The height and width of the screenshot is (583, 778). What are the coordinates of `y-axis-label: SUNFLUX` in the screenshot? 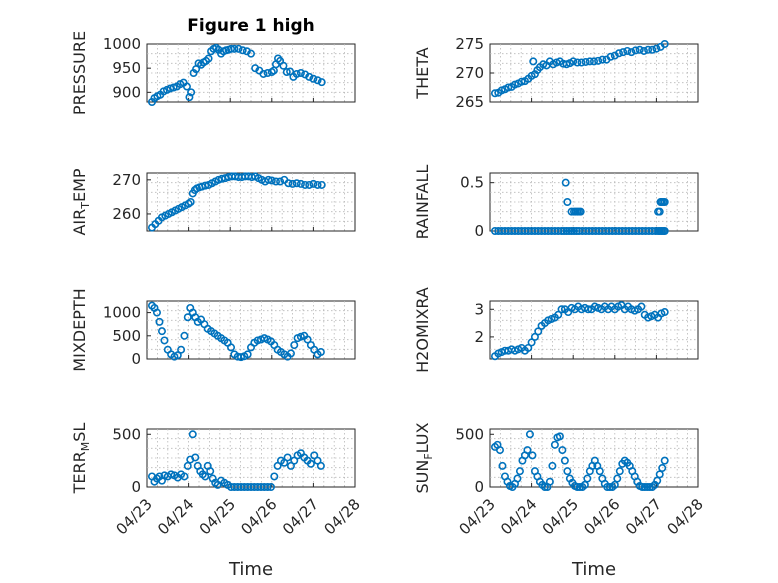 It's located at (424, 457).